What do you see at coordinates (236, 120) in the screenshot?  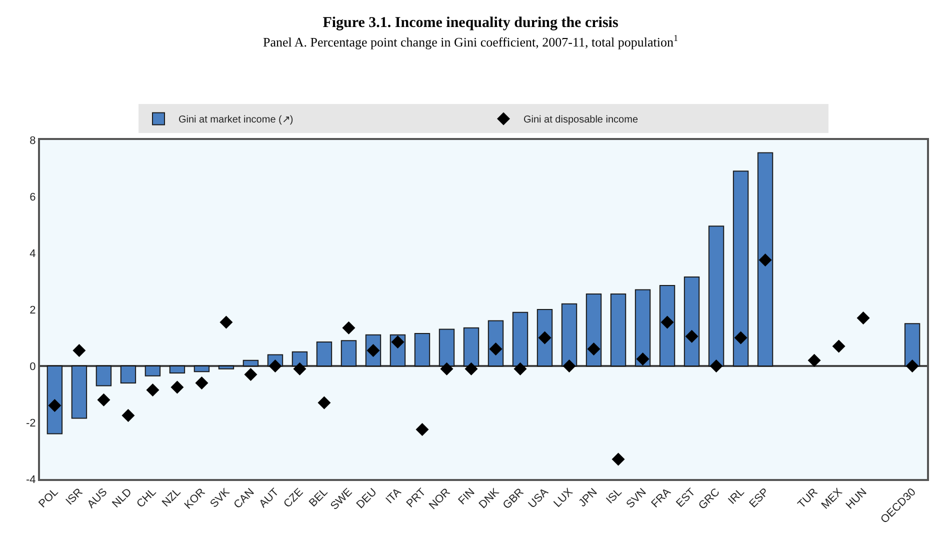 I see `legend-label: Gini at market income (↗)` at bounding box center [236, 120].